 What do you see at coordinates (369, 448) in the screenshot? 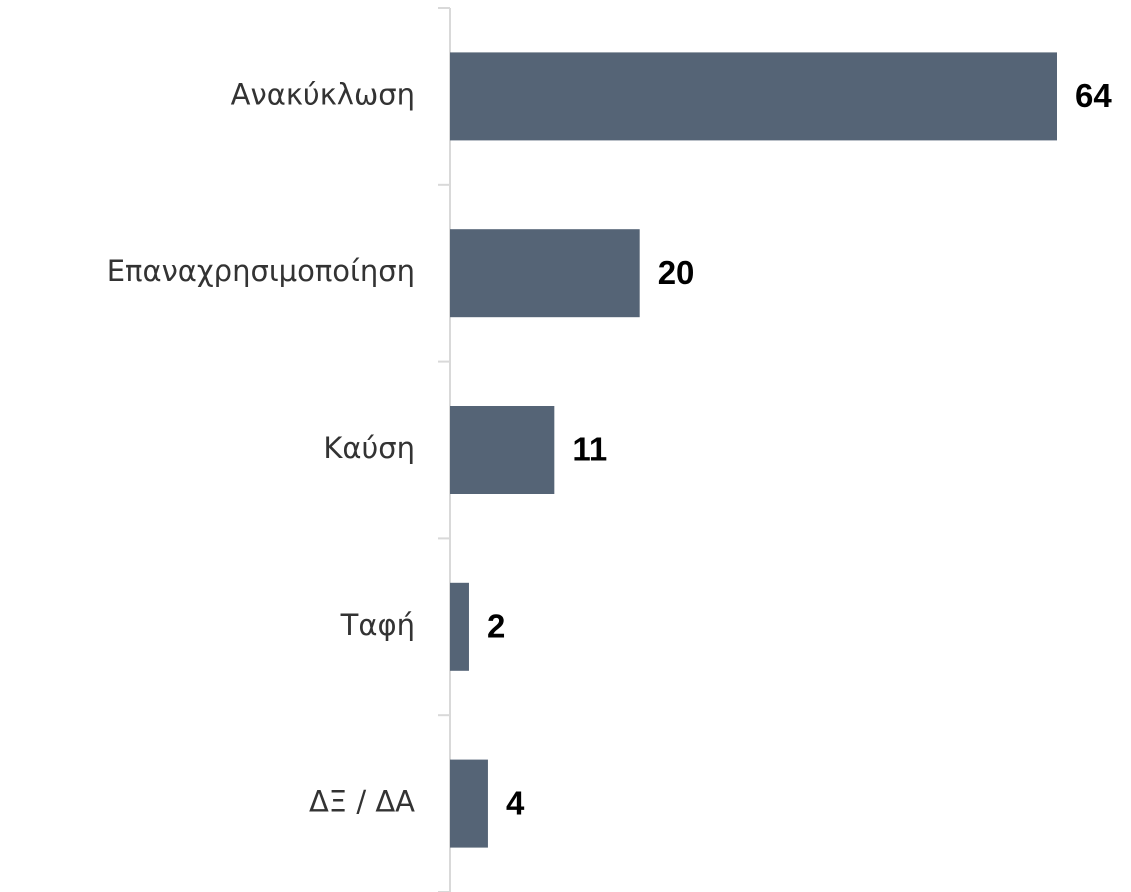
I see `category-label: Καύση` at bounding box center [369, 448].